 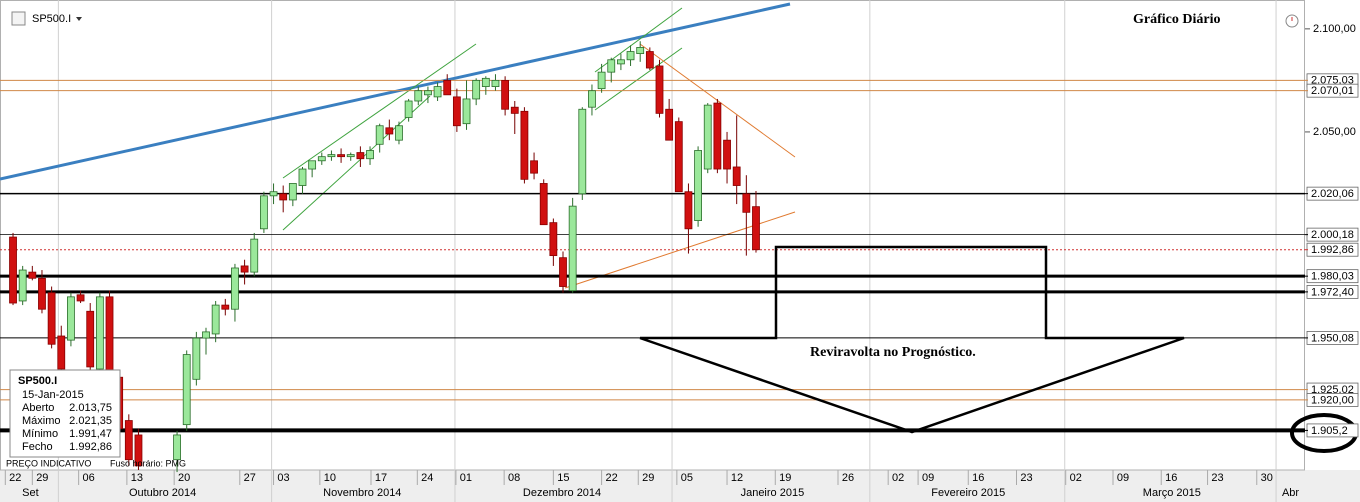 I want to click on x-tick-label: 23, so click(x=1217, y=478).